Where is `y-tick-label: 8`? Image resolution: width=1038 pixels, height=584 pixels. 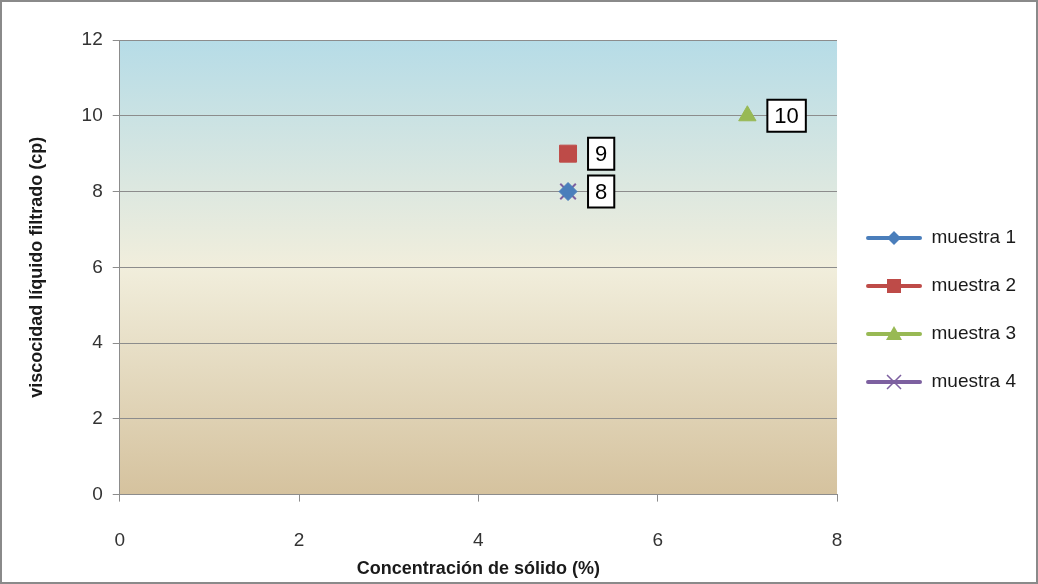
y-tick-label: 8 is located at coordinates (97, 190).